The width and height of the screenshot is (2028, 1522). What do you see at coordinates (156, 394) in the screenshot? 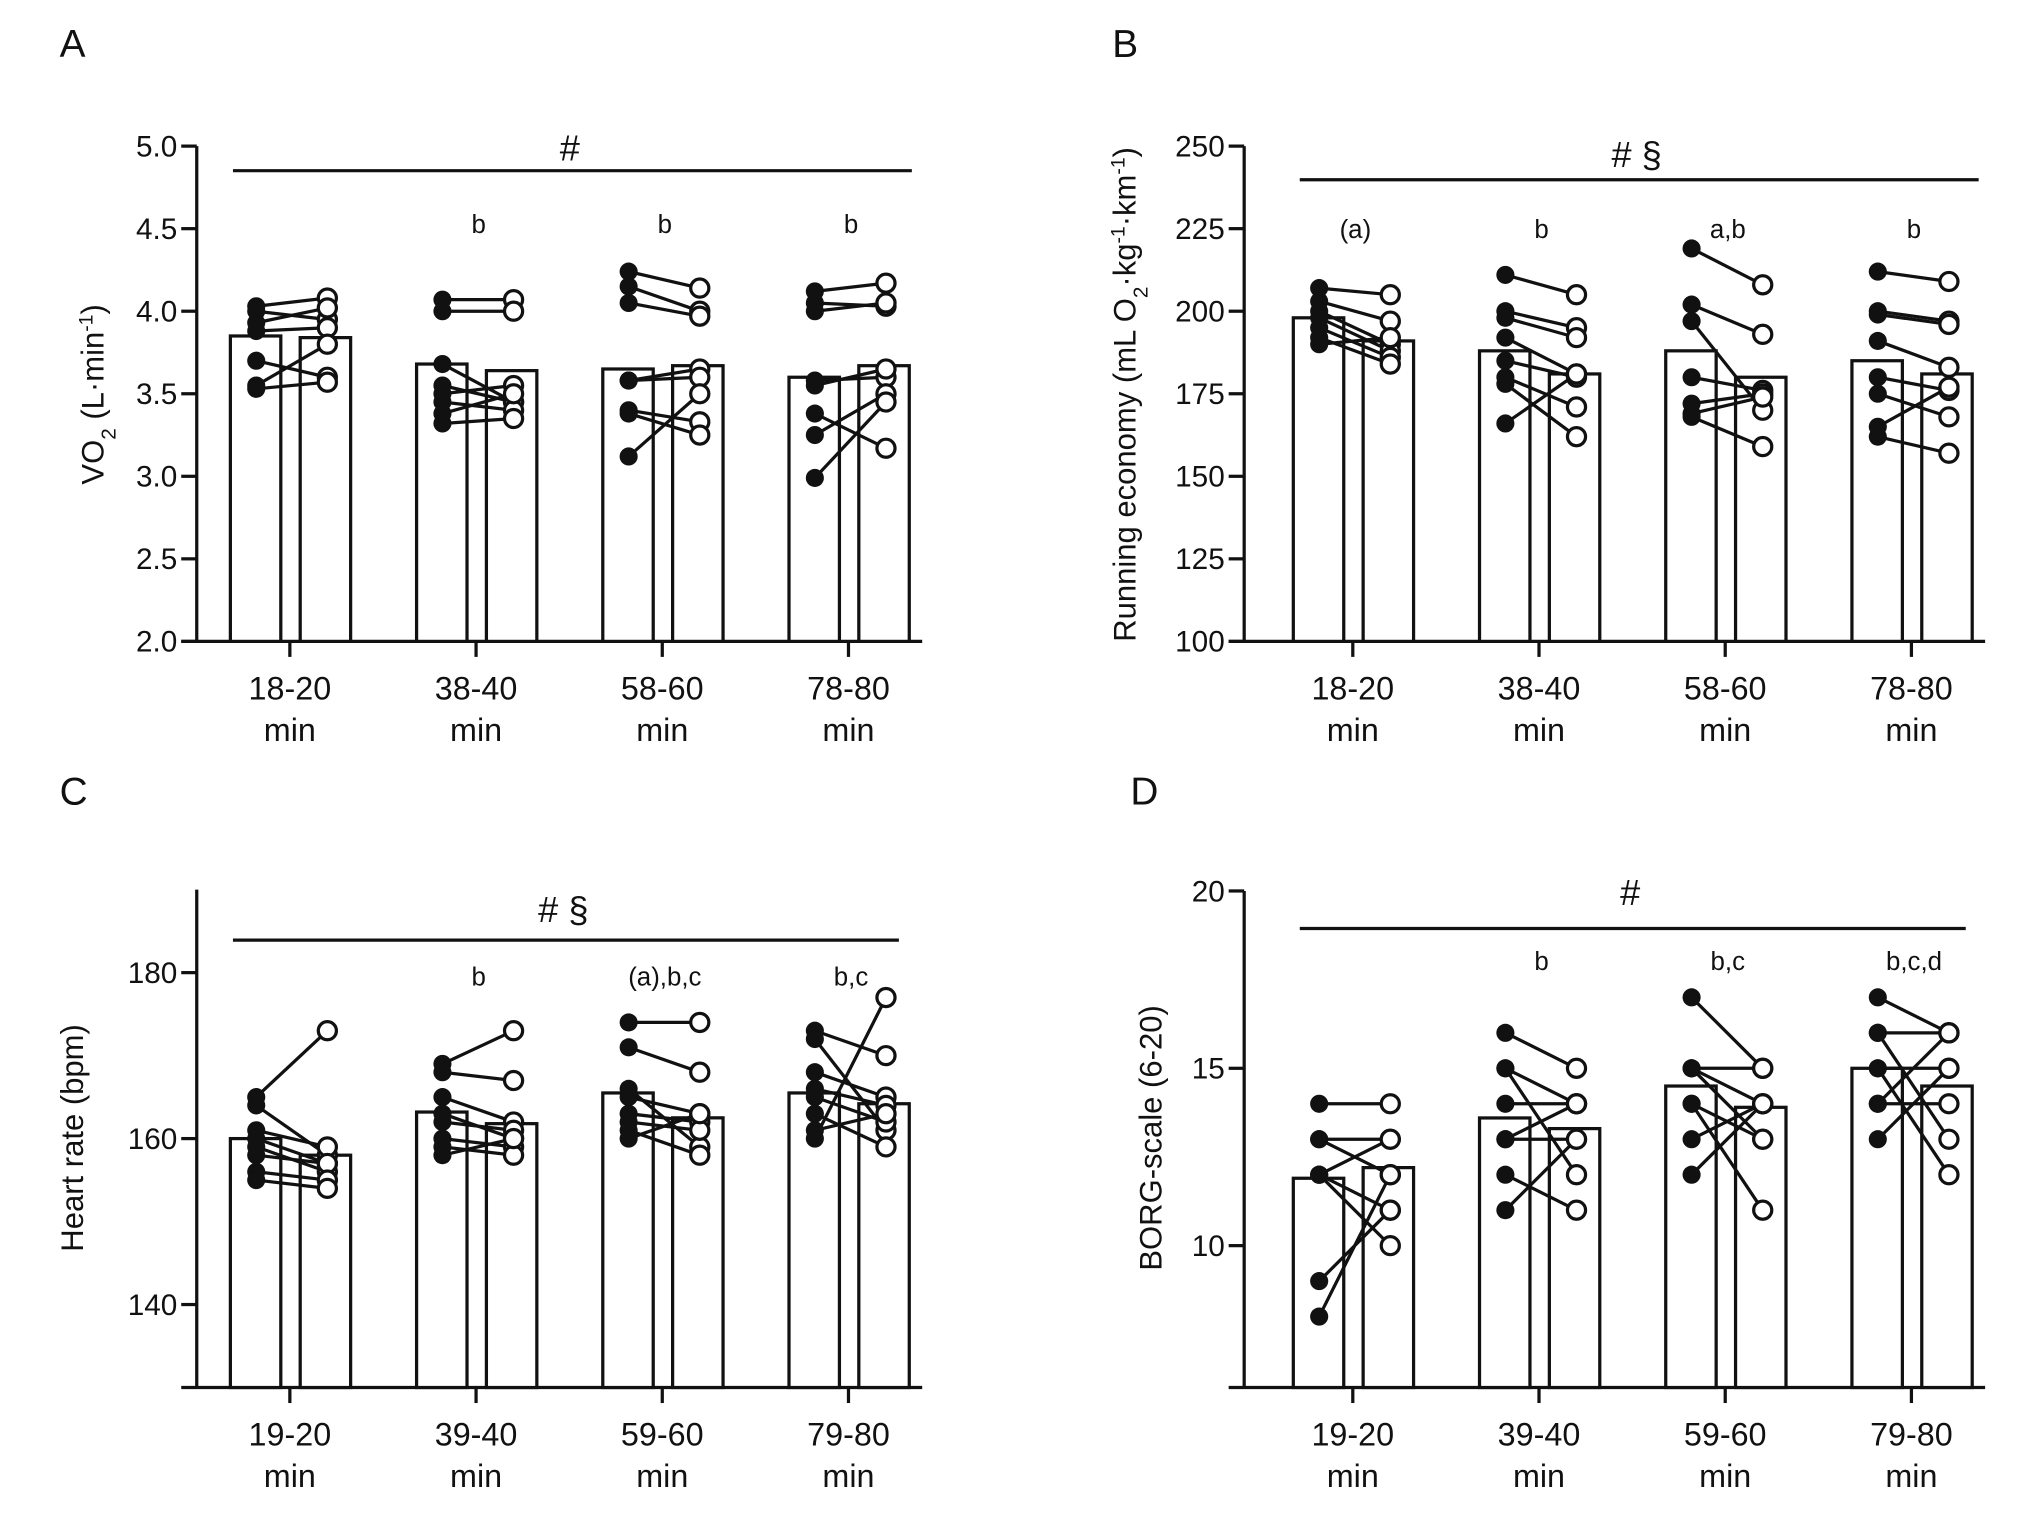
I see `y-tick-label: 3.5` at bounding box center [156, 394].